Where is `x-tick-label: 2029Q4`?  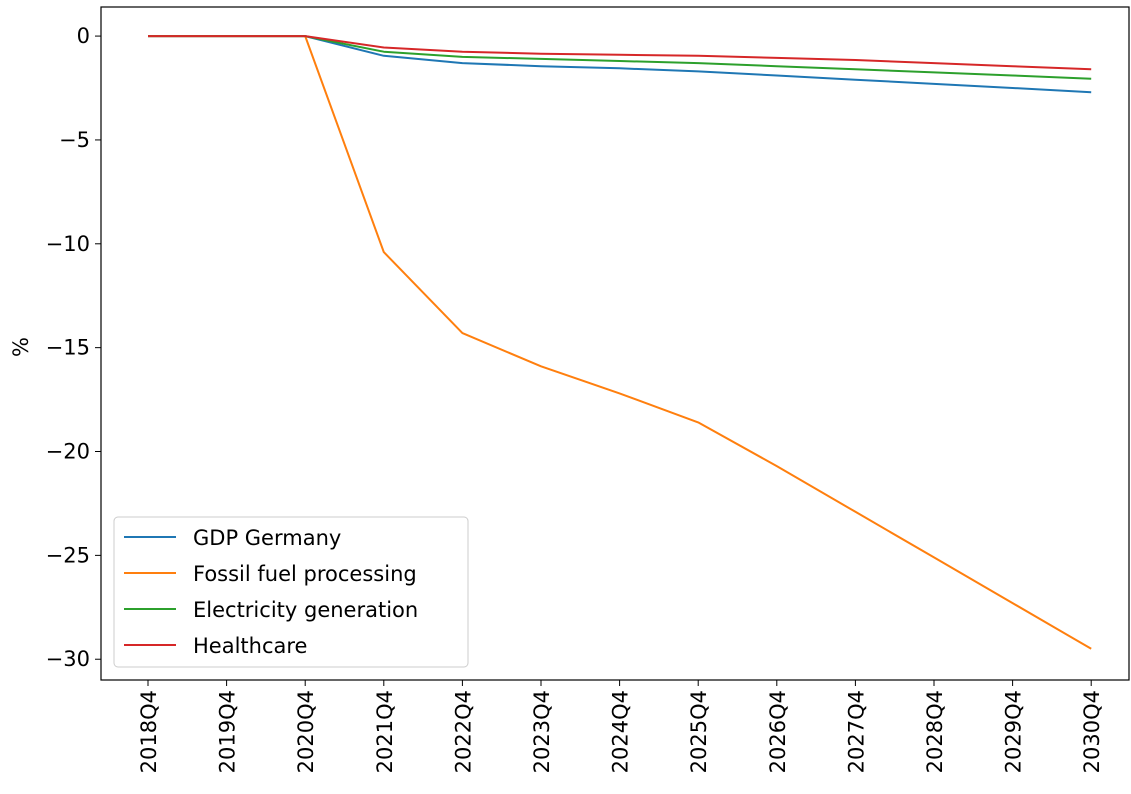 x-tick-label: 2029Q4 is located at coordinates (1014, 731).